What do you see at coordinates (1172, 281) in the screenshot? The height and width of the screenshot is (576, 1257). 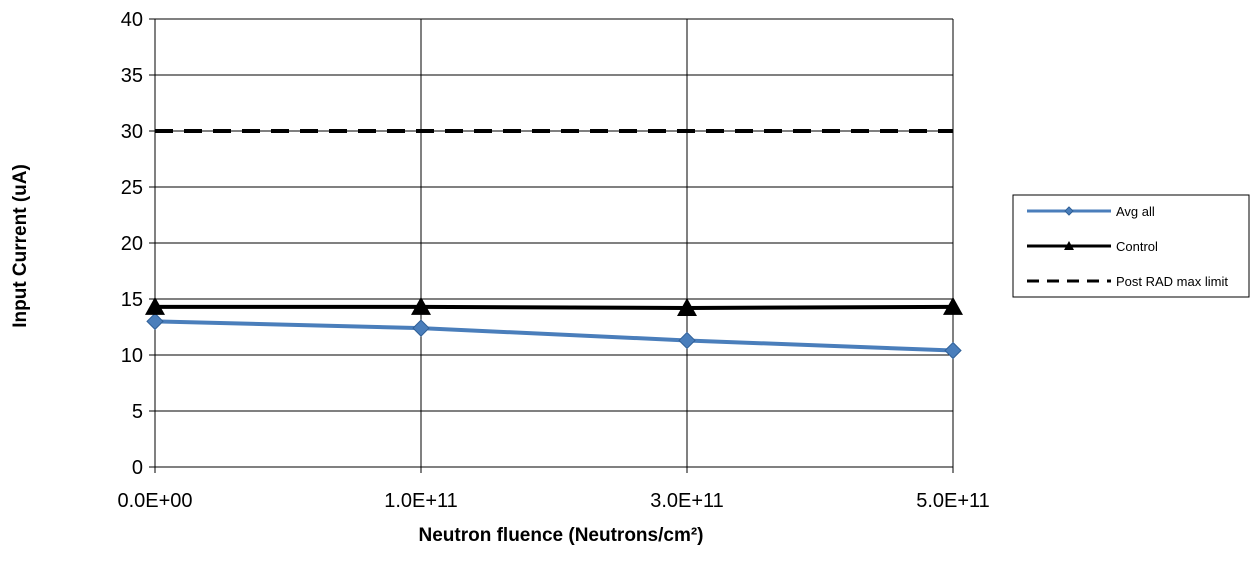 I see `legend-label: Post RAD max limit` at bounding box center [1172, 281].